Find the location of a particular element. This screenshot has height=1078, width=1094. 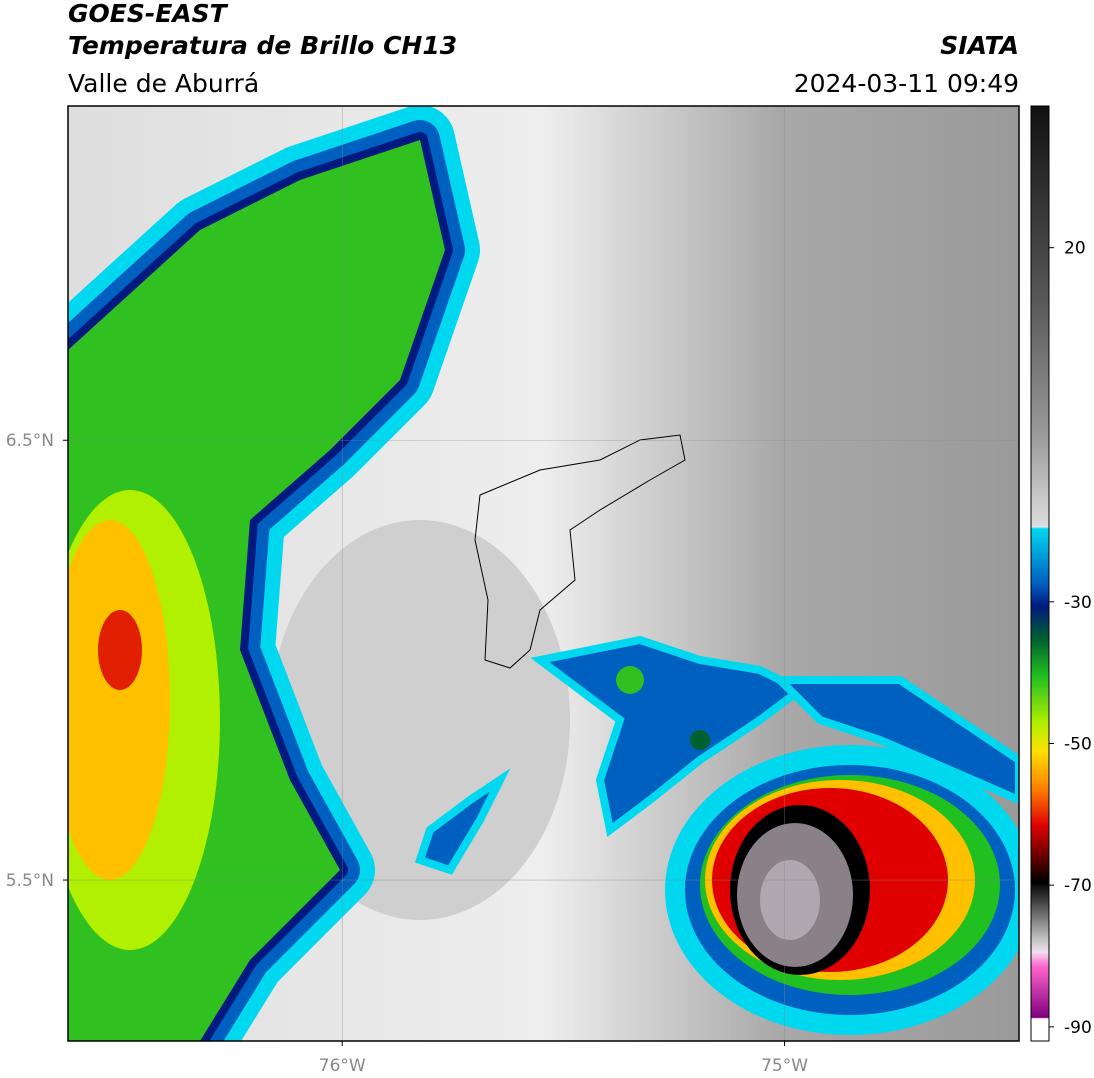

source: SIATA is located at coordinates (979, 45).